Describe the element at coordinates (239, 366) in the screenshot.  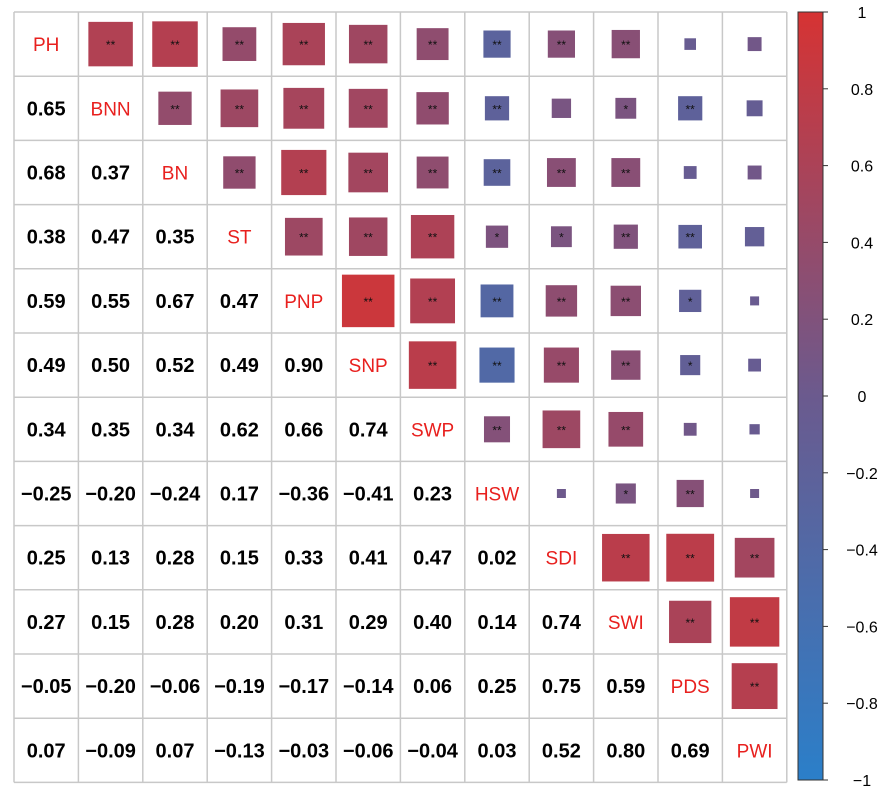
I see `correlation-value: 0.49` at that location.